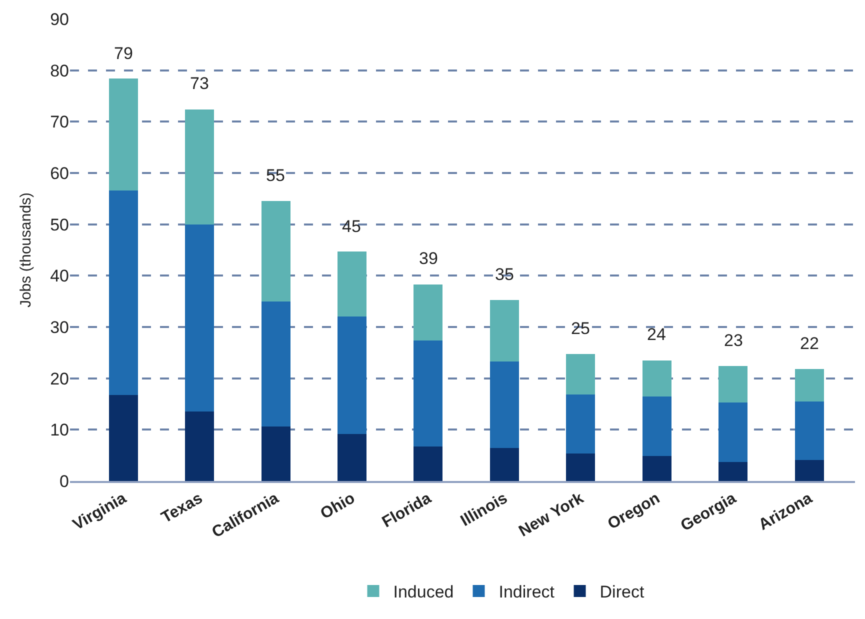 Image resolution: width=865 pixels, height=619 pixels. What do you see at coordinates (59, 276) in the screenshot?
I see `y-tick-label: 40` at bounding box center [59, 276].